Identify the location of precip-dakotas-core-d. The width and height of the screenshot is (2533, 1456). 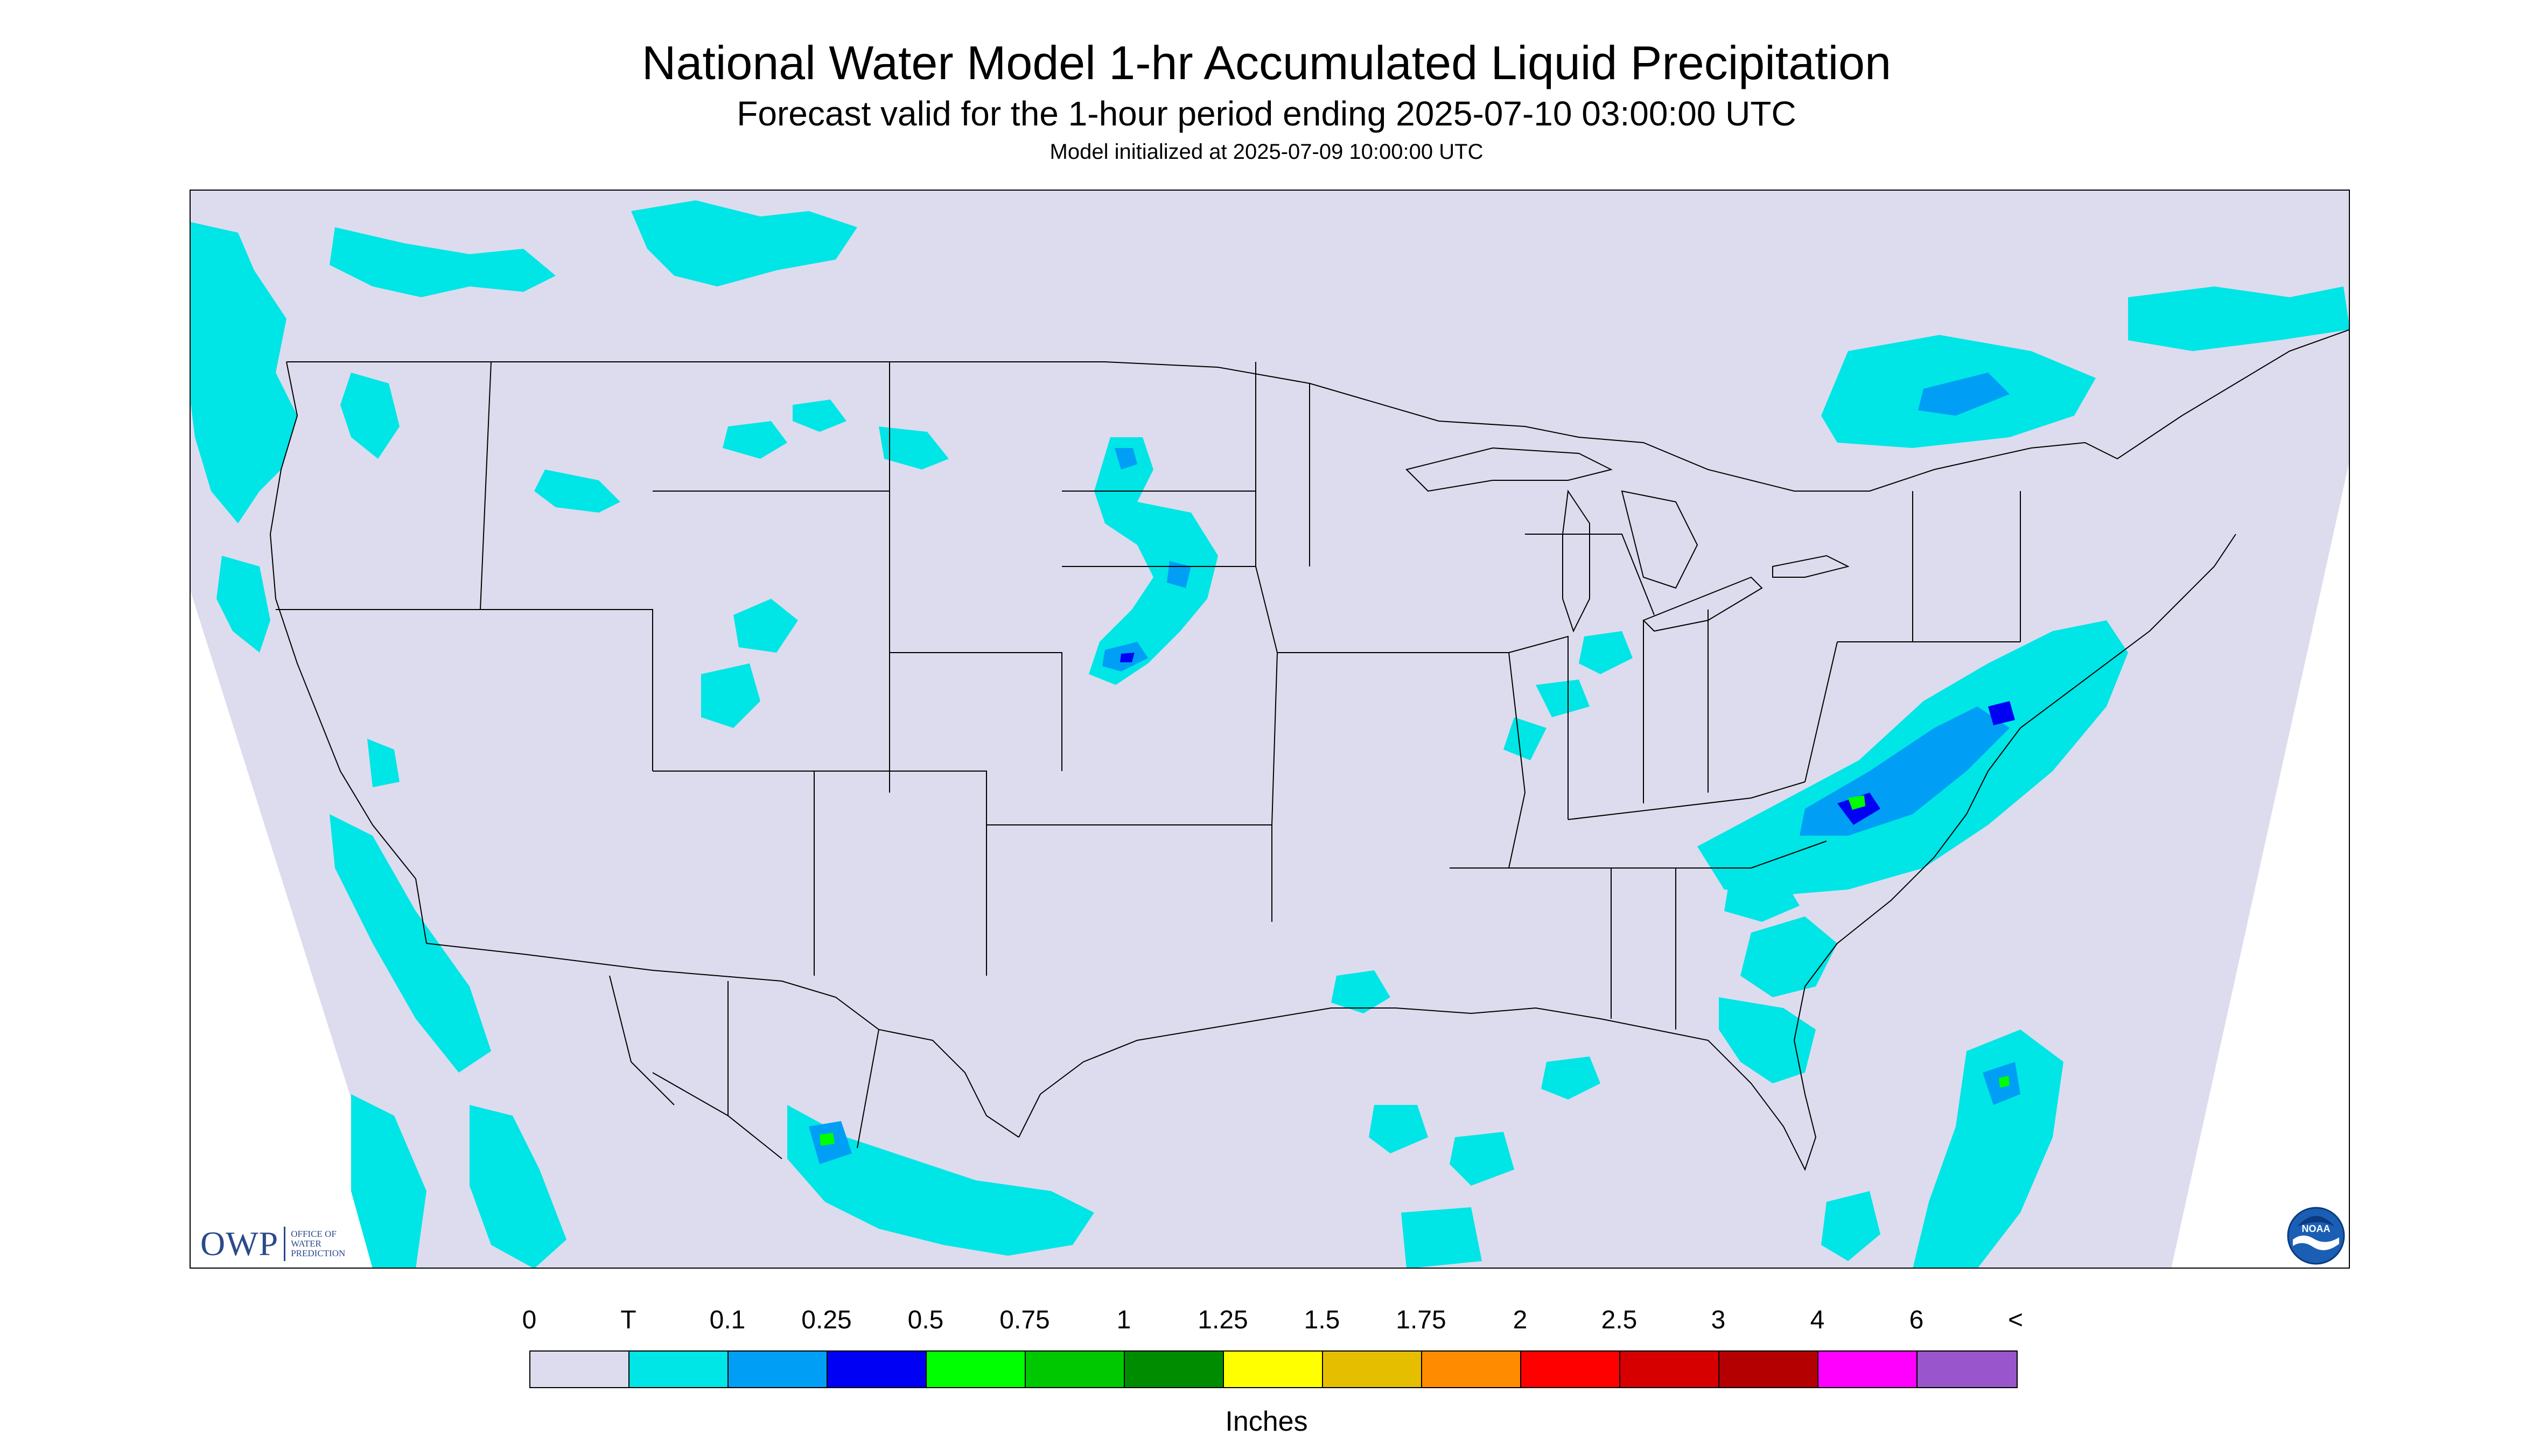
(1127, 657).